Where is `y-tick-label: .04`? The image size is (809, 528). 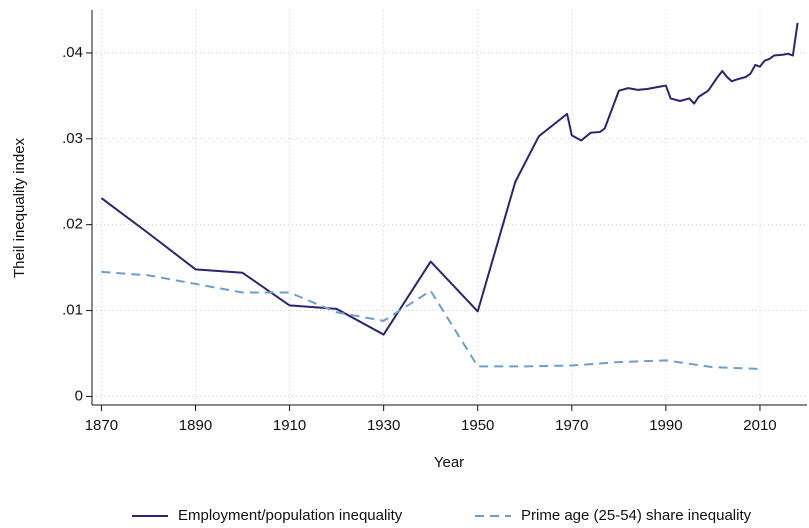 y-tick-label: .04 is located at coordinates (72, 52).